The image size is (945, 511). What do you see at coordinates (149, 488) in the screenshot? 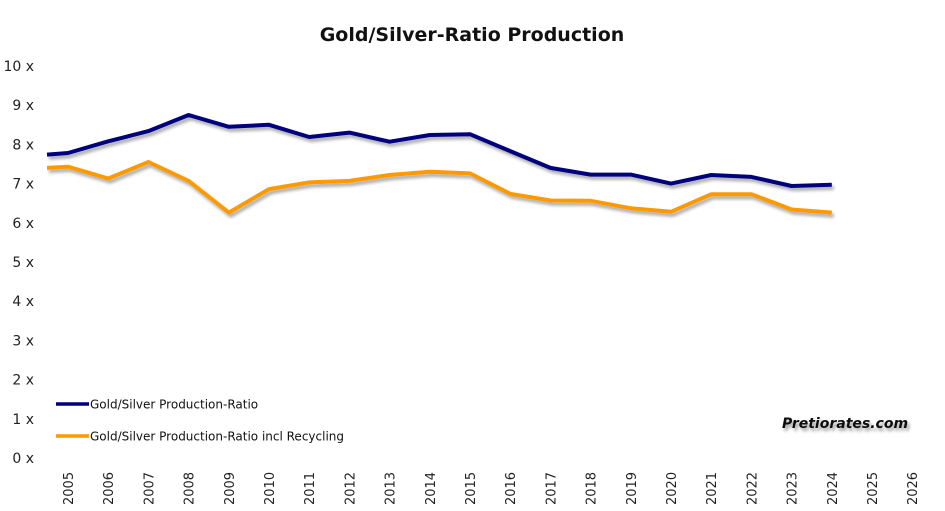
I see `x-tick-label: 2007` at bounding box center [149, 488].